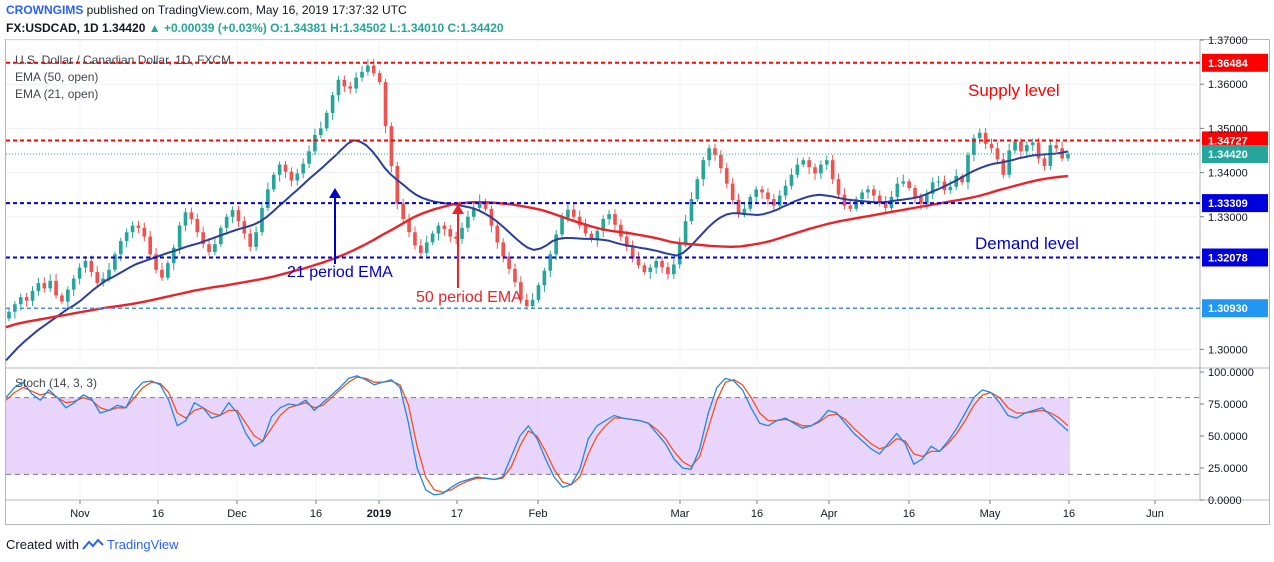  Describe the element at coordinates (680, 514) in the screenshot. I see `time-tick-label: Mar` at that location.